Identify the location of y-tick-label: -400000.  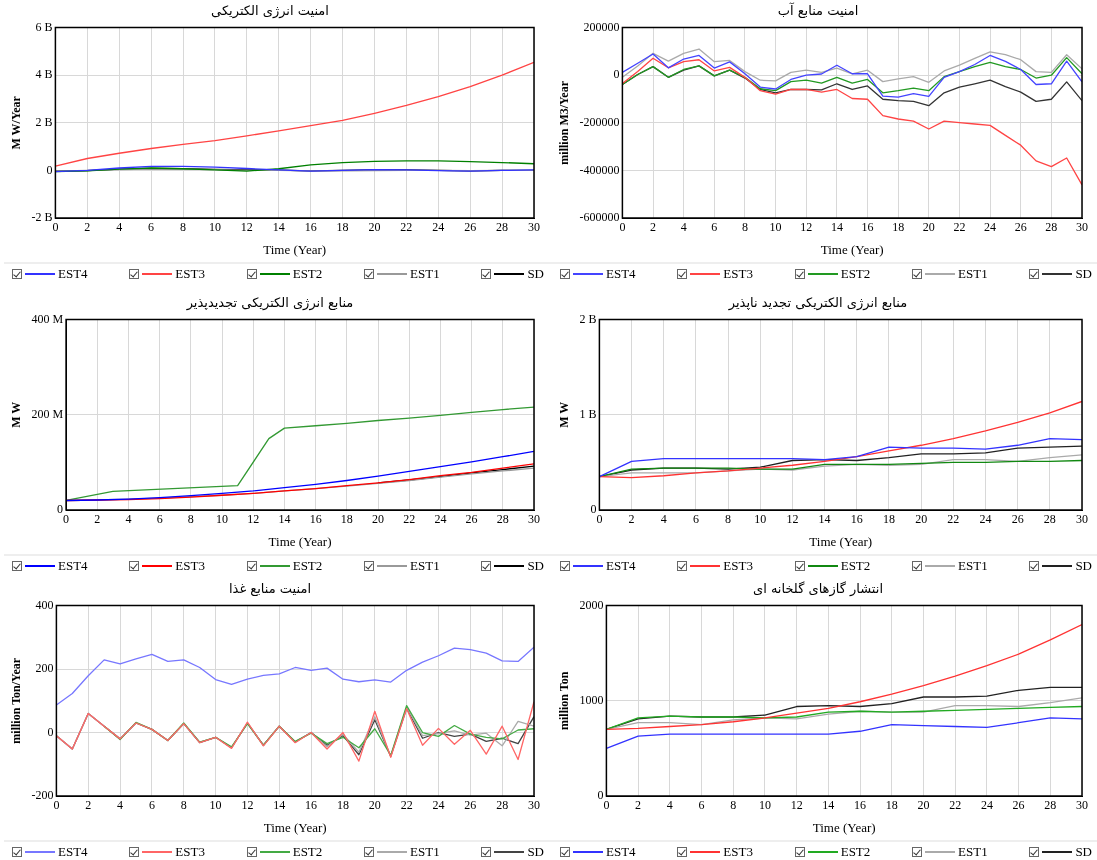
(599, 169).